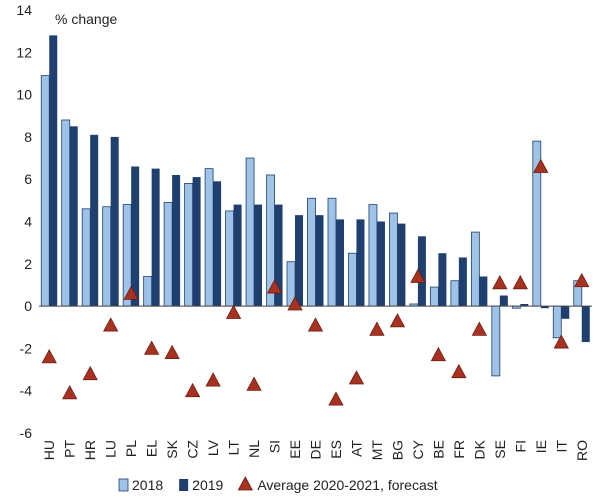  Describe the element at coordinates (377, 328) in the screenshot. I see `marker-MT` at that location.